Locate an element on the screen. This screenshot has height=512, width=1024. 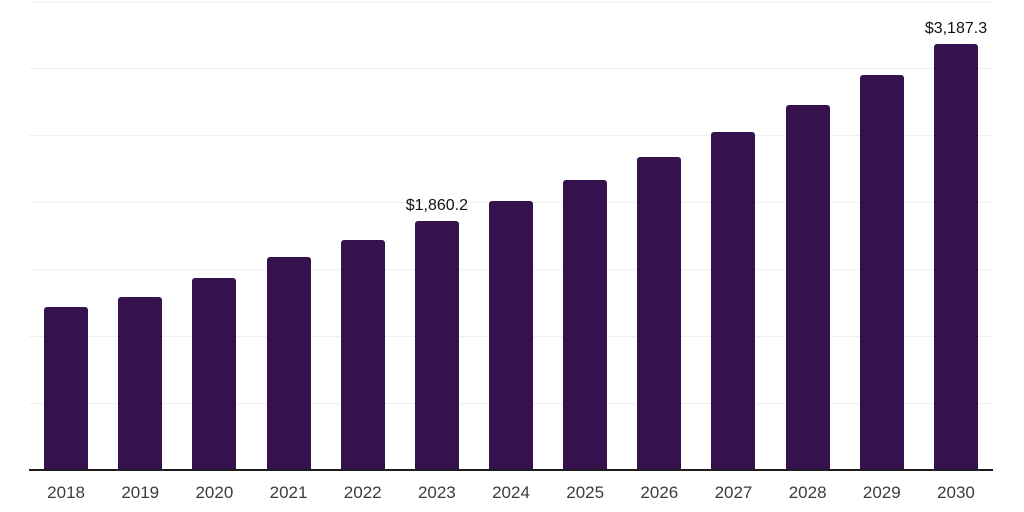
x-axis-line is located at coordinates (511, 470).